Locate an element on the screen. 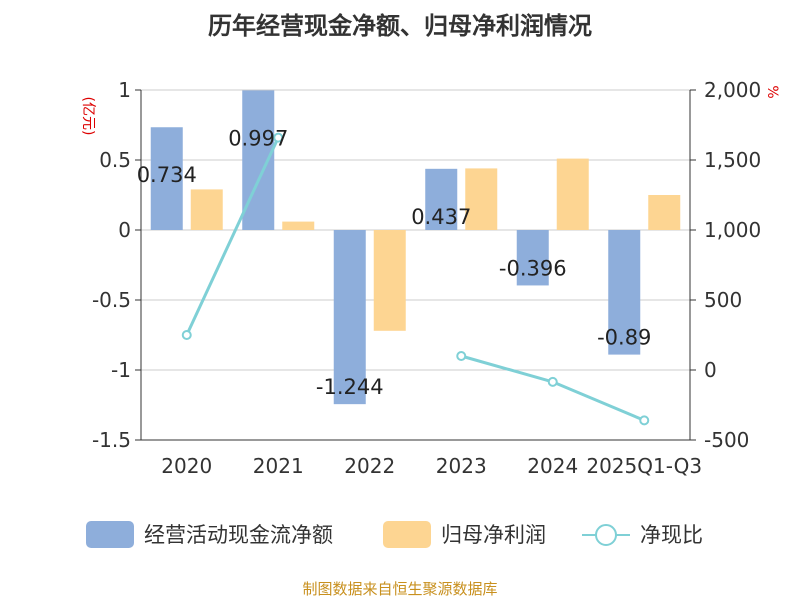 The height and width of the screenshot is (600, 800). legend-swatch-net-profit is located at coordinates (407, 534).